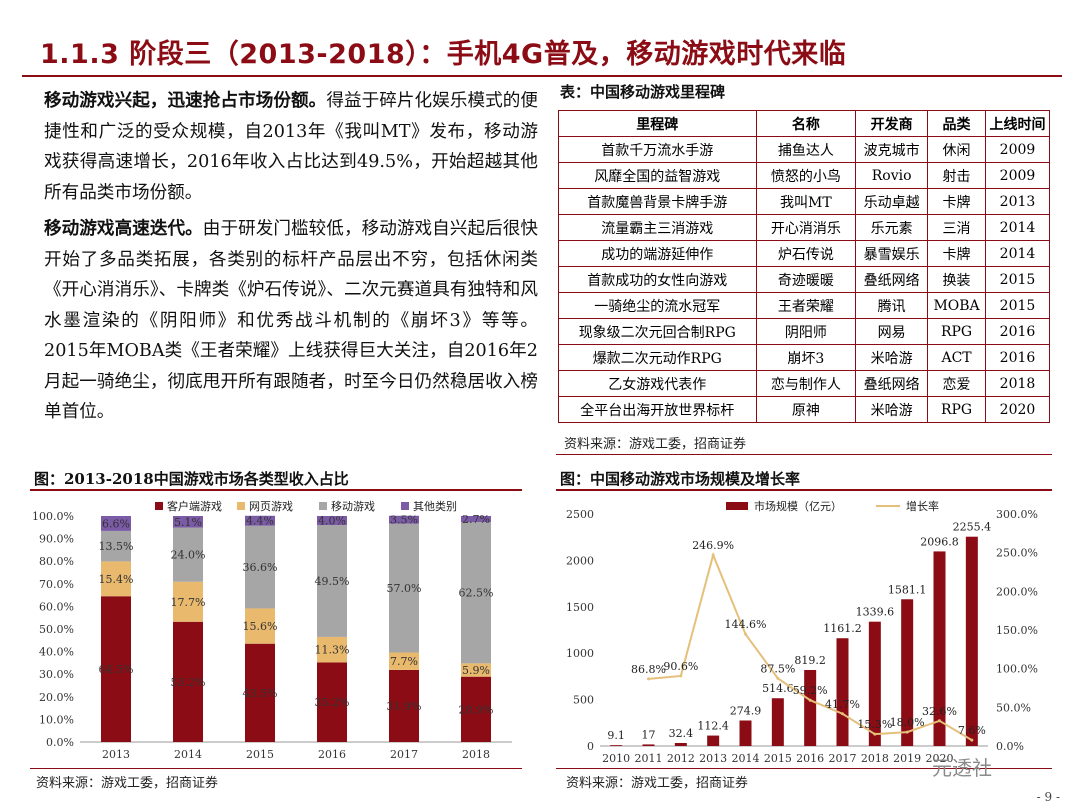 This screenshot has width=1080, height=810. I want to click on table-cell: 崩坏3, so click(806, 357).